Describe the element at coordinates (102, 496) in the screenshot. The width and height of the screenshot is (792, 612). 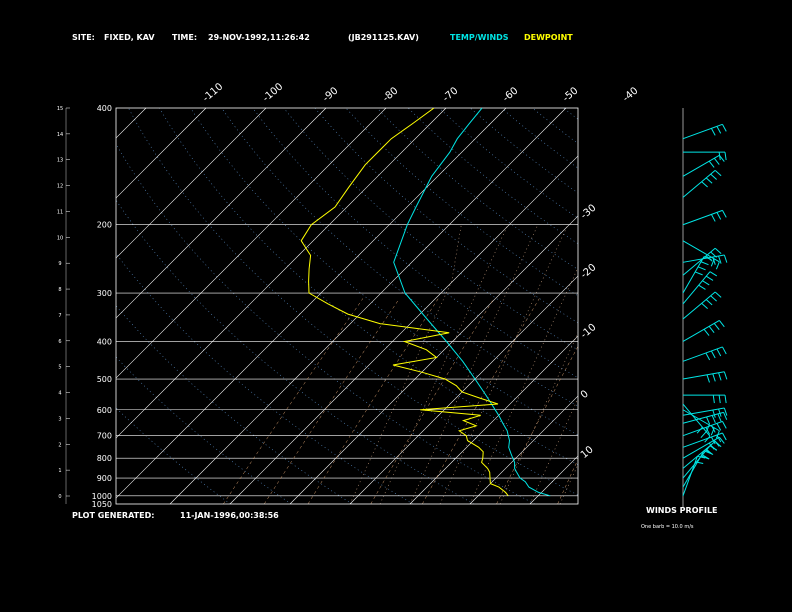
I see `pressure-tick-label: 1000` at that location.